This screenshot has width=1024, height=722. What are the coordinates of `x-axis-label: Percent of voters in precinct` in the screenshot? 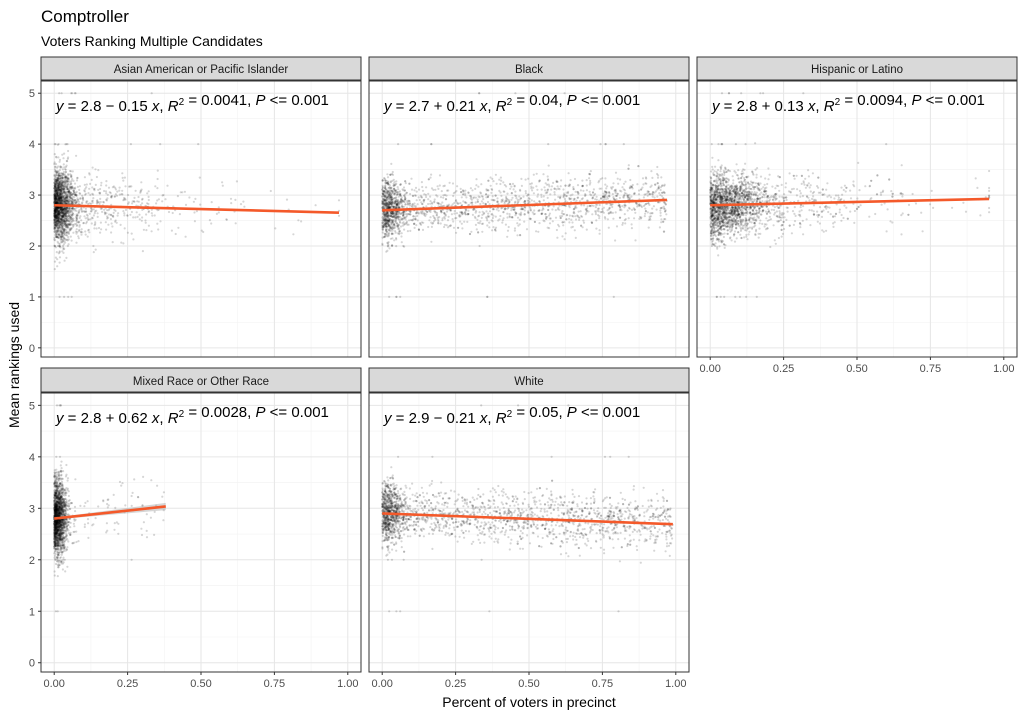 It's located at (529, 702).